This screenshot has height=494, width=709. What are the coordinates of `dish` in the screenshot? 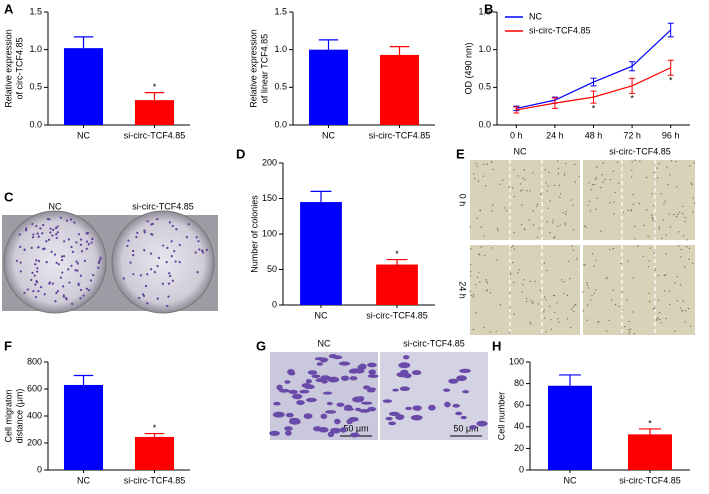 It's located at (163, 262).